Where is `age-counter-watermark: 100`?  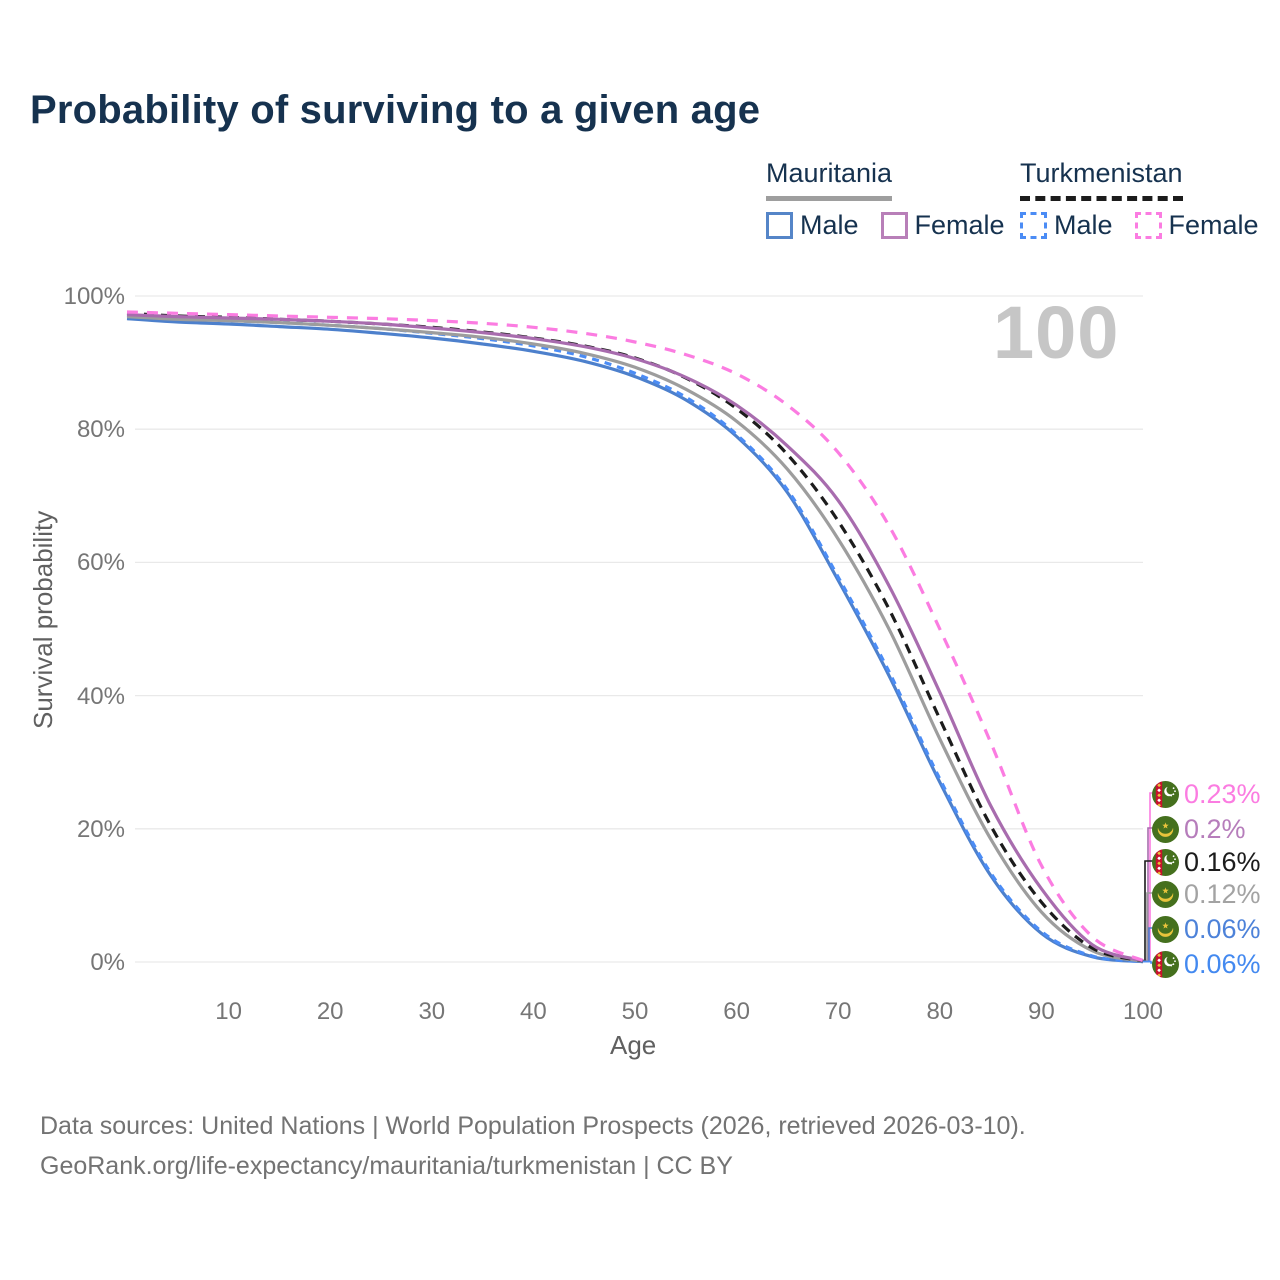 age-counter-watermark: 100 is located at coordinates (1056, 332).